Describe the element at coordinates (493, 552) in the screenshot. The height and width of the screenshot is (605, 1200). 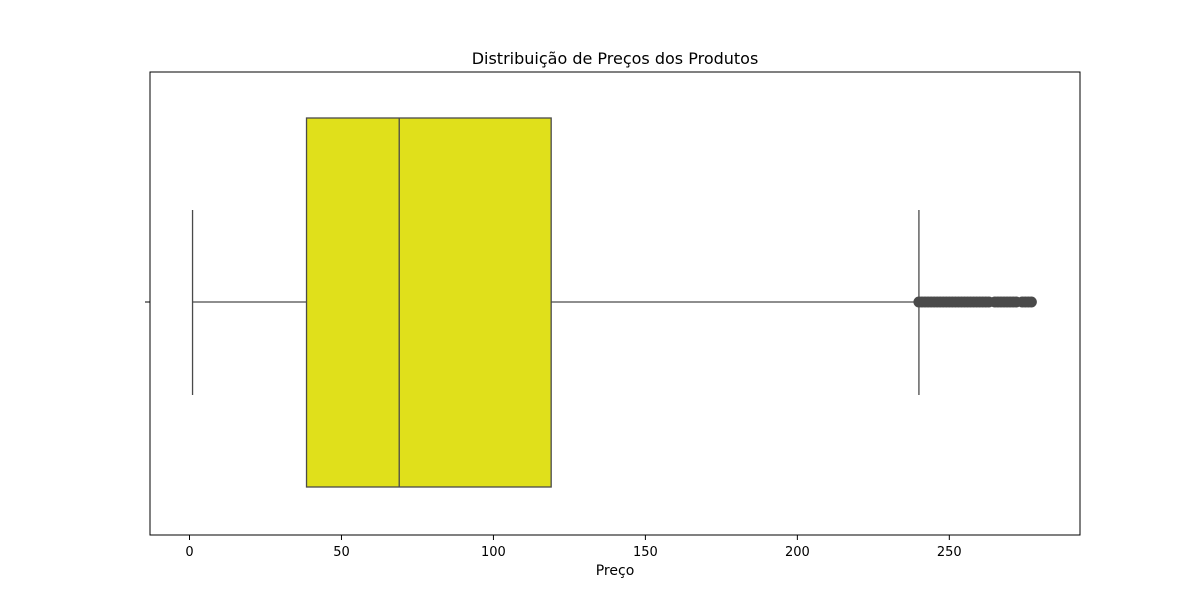
I see `x-tick-label: 100` at that location.